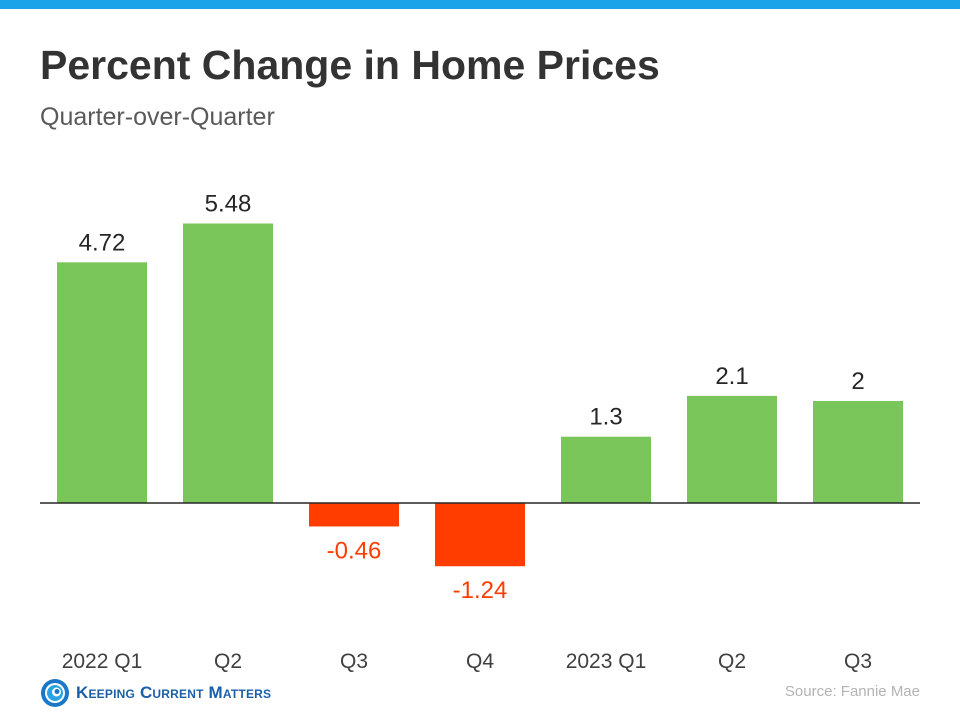 The width and height of the screenshot is (960, 720). What do you see at coordinates (102, 242) in the screenshot?
I see `data-label-0: 4.72` at bounding box center [102, 242].